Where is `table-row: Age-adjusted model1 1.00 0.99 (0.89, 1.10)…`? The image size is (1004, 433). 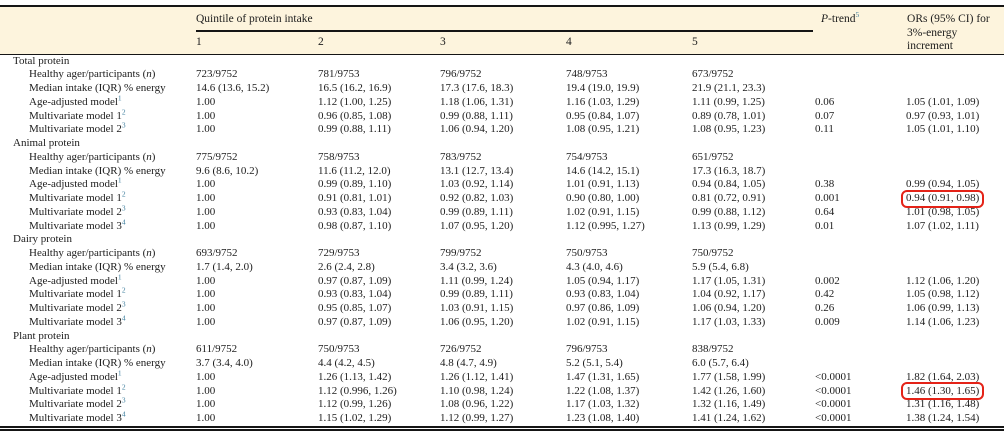
table-row: Age-adjusted model1 1.00 0.99 (0.89, 1.10)… is located at coordinates (502, 183).